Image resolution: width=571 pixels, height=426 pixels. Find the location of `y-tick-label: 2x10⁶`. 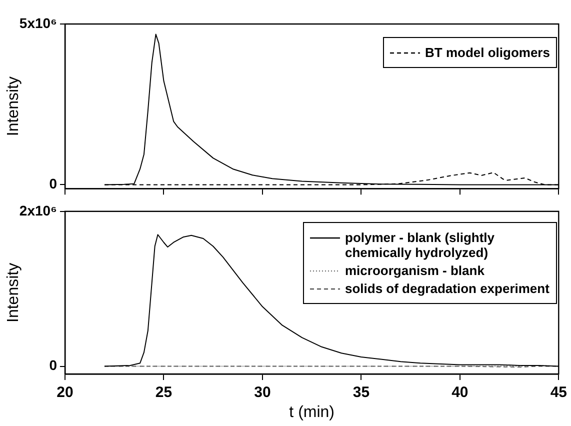

y-tick-label: 2x10⁶ is located at coordinates (38, 210).